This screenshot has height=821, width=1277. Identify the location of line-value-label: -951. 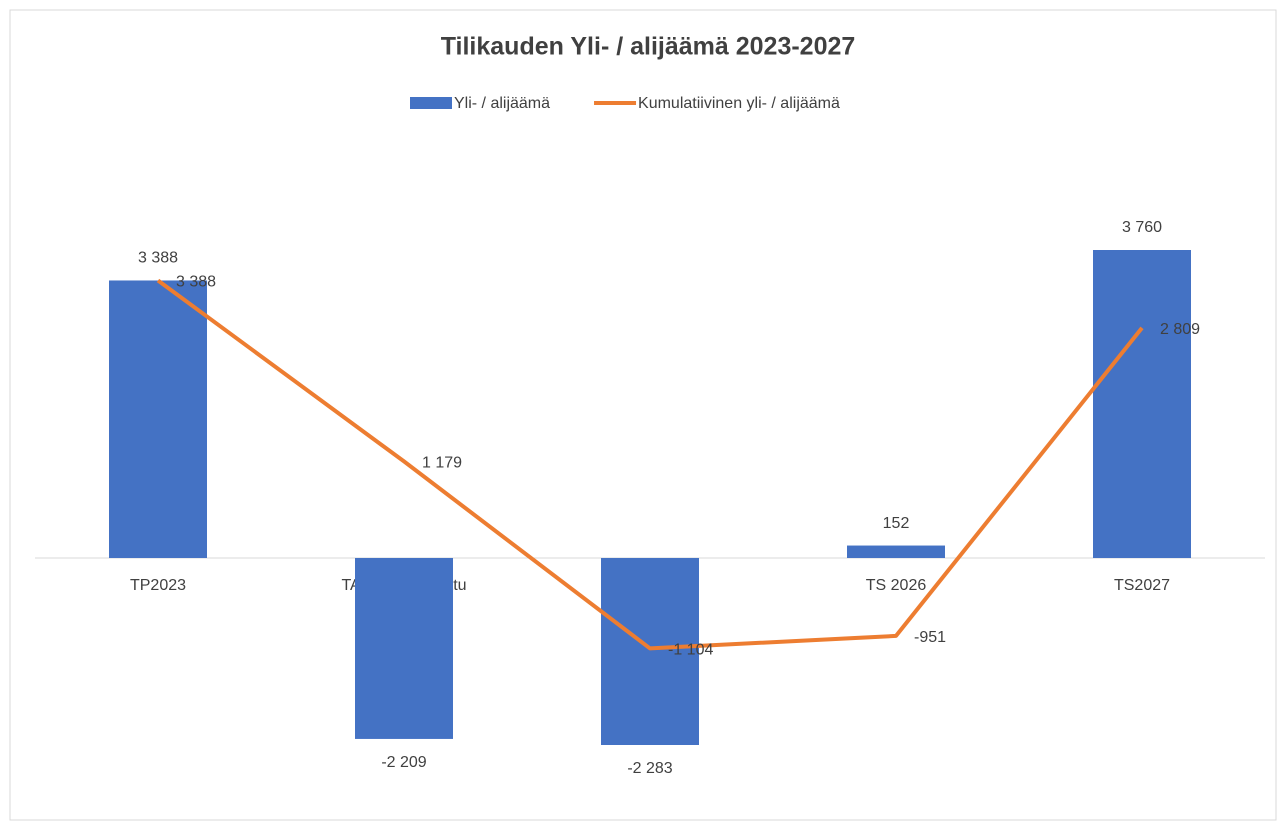
(930, 637).